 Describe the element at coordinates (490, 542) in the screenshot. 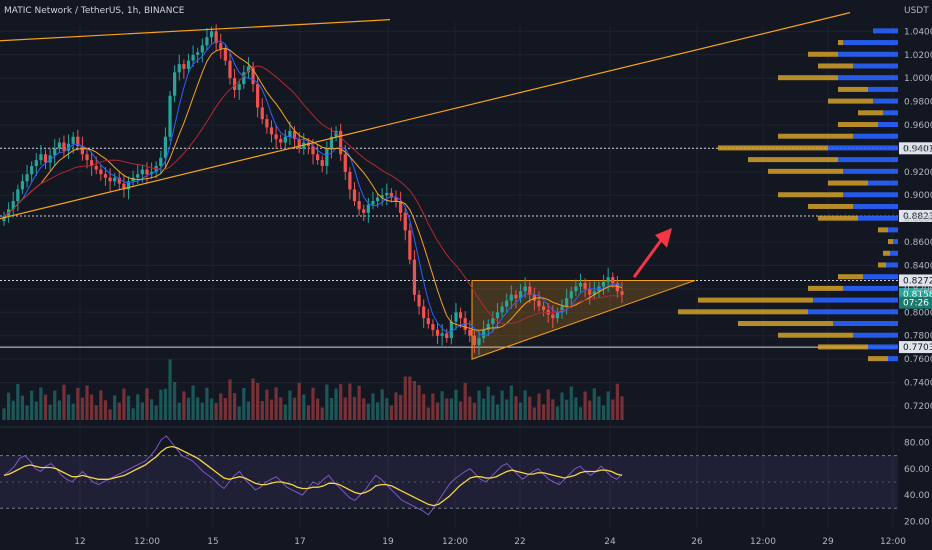

I see `time-axis: 12 12:00 15 17 19 12:00 22 24 26 12:00 29 12:00` at that location.